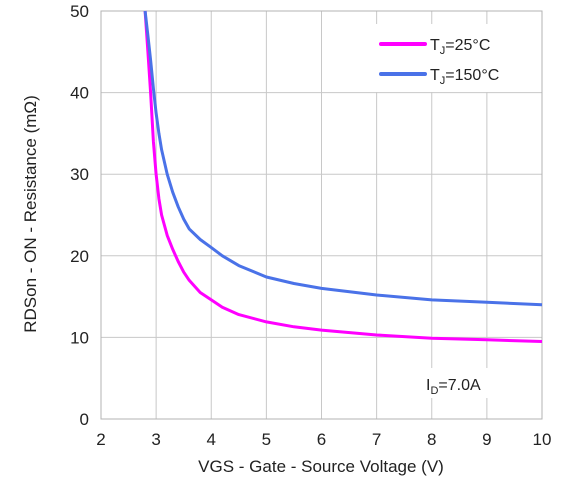 The image size is (562, 481). What do you see at coordinates (266, 439) in the screenshot?
I see `x-tick-label-5: 5` at bounding box center [266, 439].